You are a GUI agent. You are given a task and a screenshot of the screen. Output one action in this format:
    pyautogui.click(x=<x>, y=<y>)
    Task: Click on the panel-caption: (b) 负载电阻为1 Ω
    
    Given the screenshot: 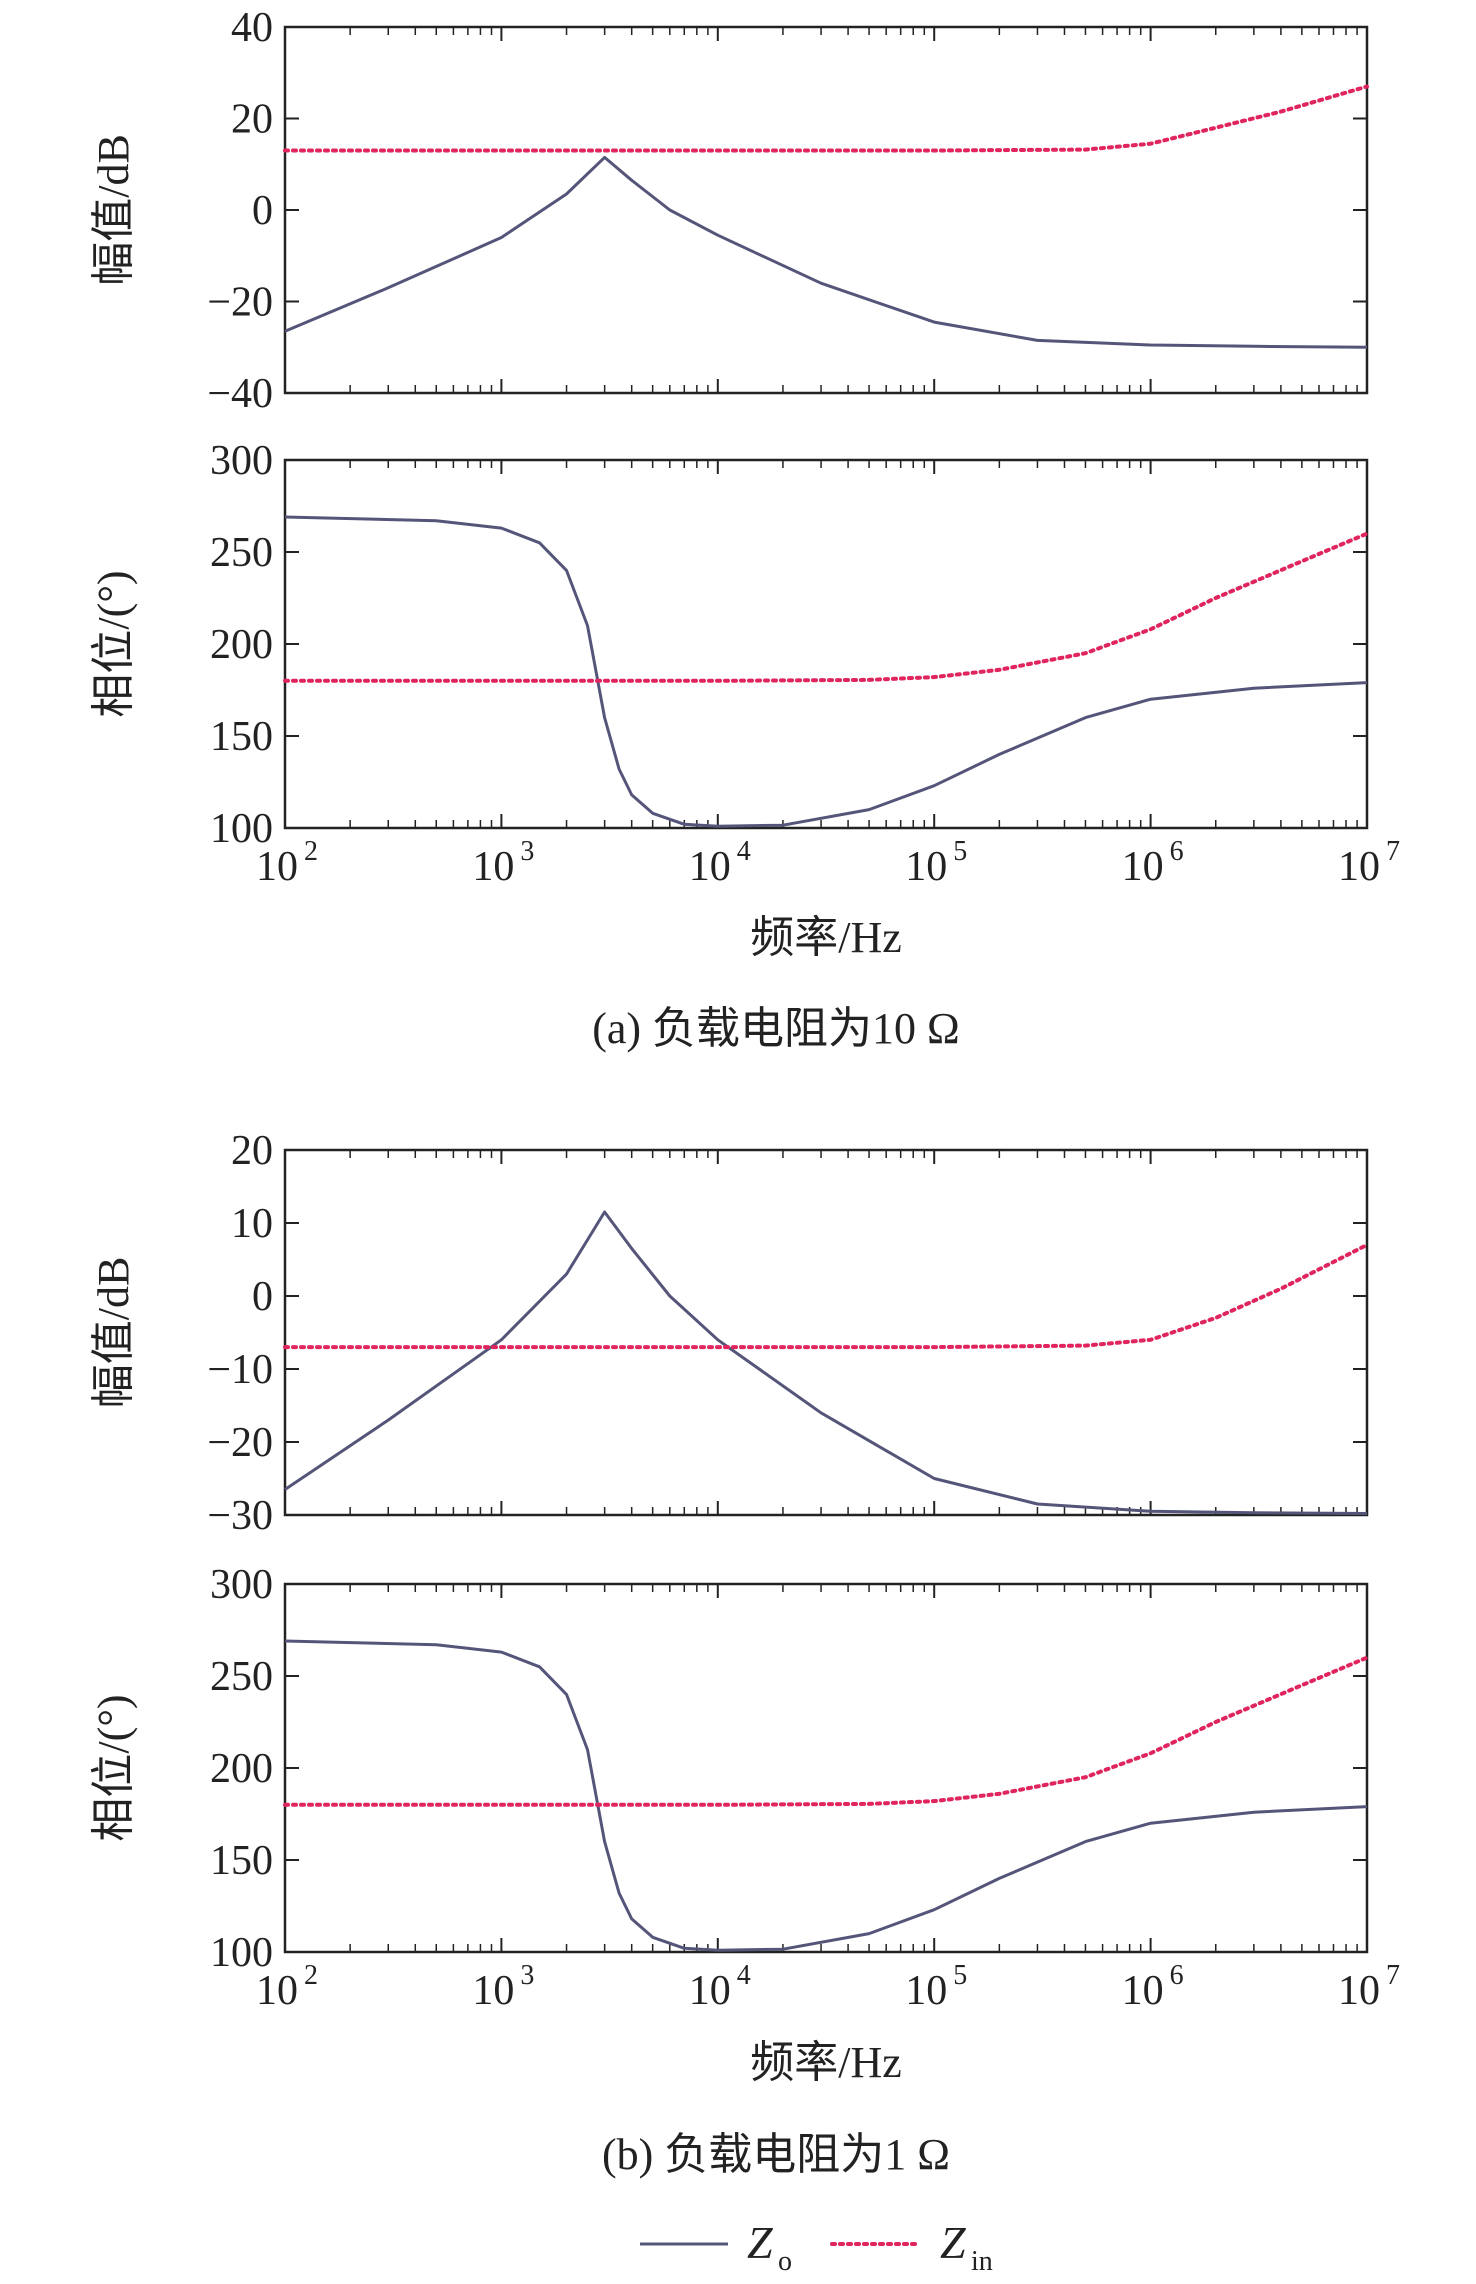 What is the action you would take?
    pyautogui.click(x=776, y=2154)
    